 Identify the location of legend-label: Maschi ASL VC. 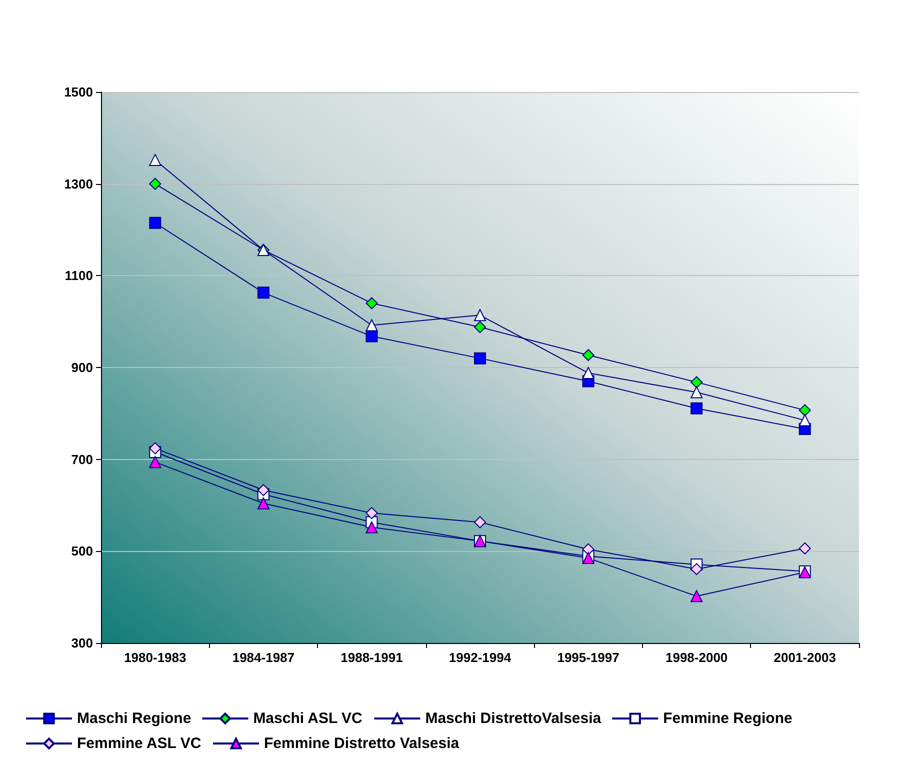
(308, 718).